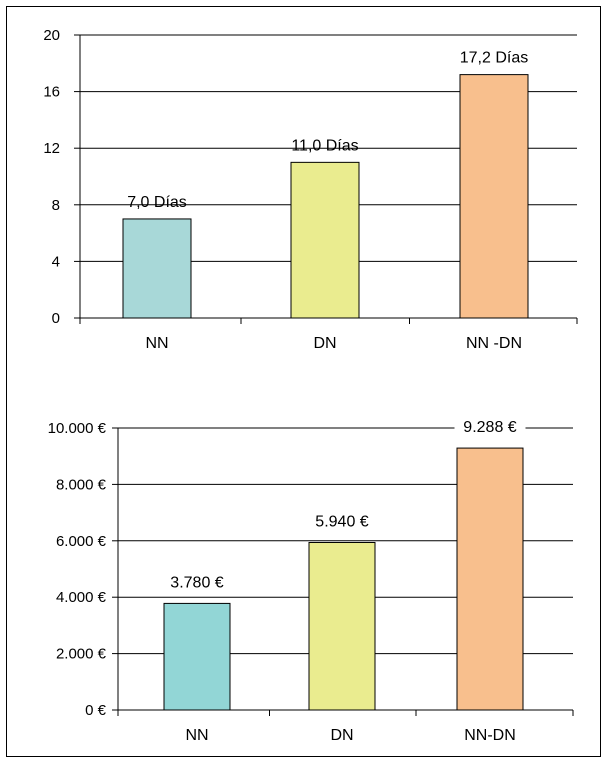 The height and width of the screenshot is (763, 609). I want to click on y-tick-label: 8, so click(56, 205).